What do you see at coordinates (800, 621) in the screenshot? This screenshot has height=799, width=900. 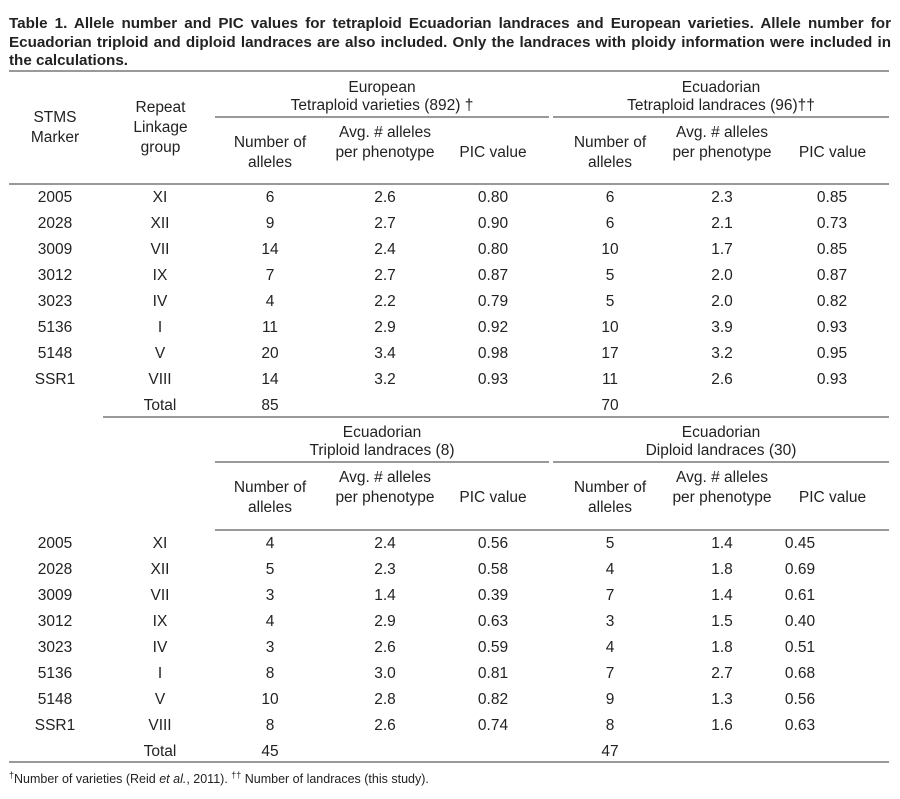 I see `section2-cell-pic-b: 0.40` at bounding box center [800, 621].